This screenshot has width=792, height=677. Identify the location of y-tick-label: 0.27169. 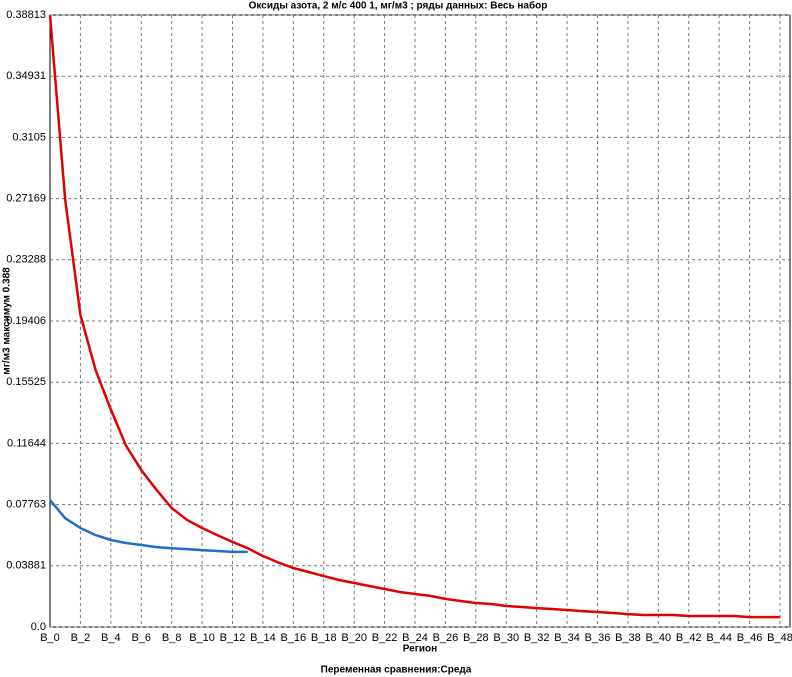
(26, 199).